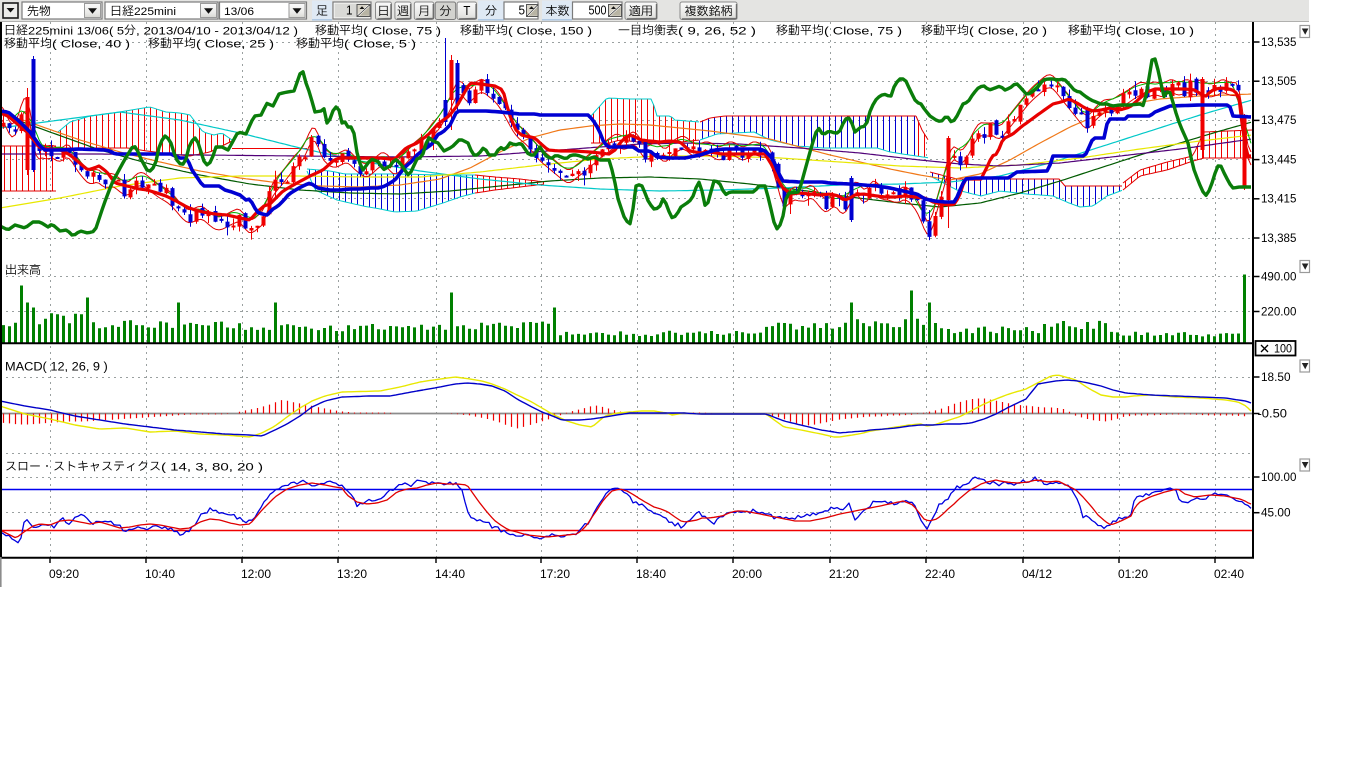  Describe the element at coordinates (1133, 574) in the screenshot. I see `svg-text: 01:20` at that location.